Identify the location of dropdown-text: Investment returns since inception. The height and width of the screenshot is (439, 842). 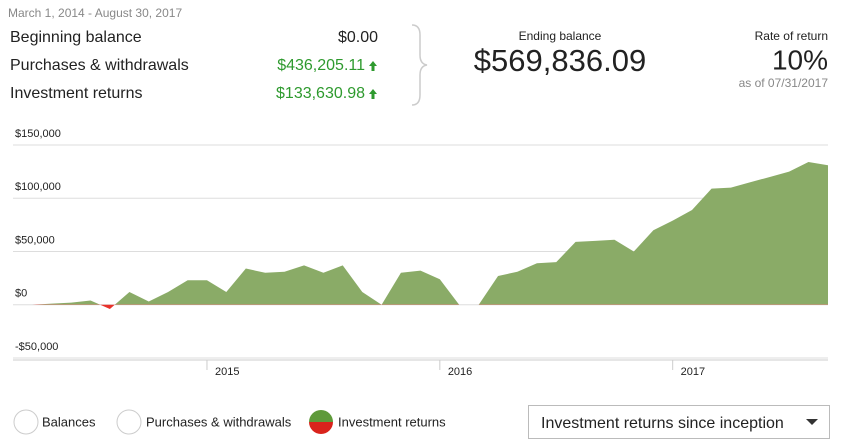
(662, 423).